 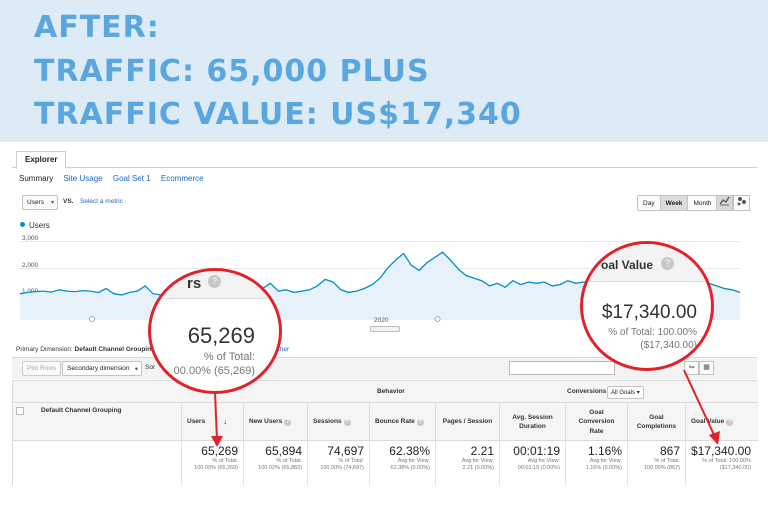 What do you see at coordinates (478, 467) in the screenshot?
I see `total-pages-session-sub2: 2.21 (0.00%)` at bounding box center [478, 467].